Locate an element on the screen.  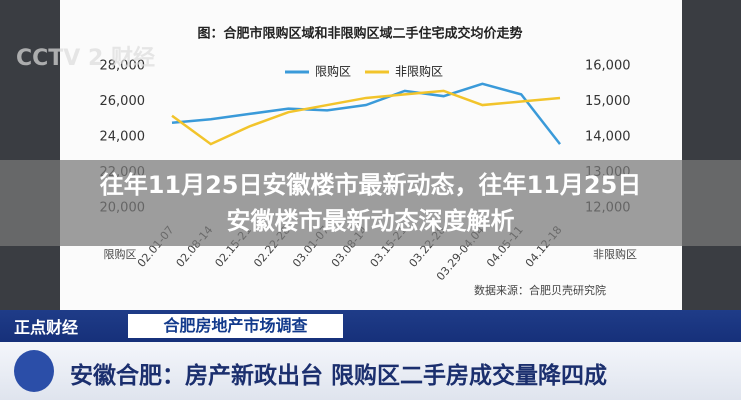
source: 数据来源：合肥贝壳研究院 is located at coordinates (540, 290).